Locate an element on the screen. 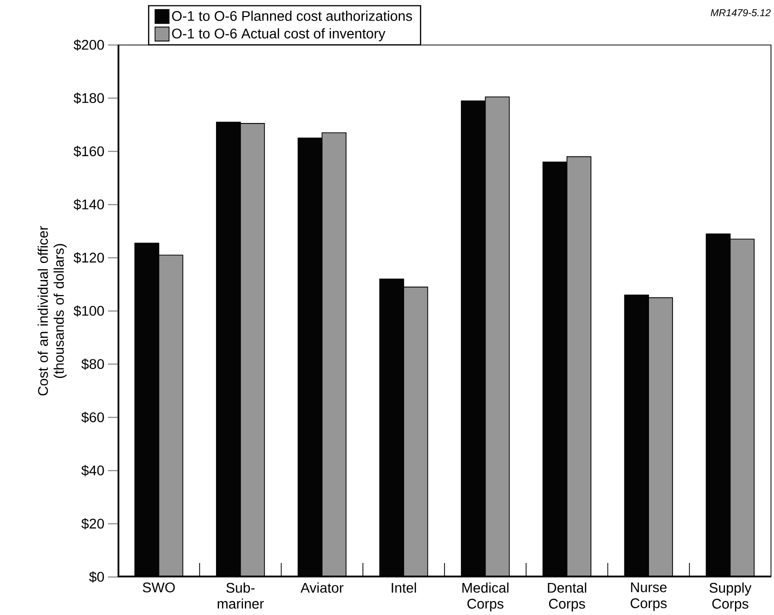 The height and width of the screenshot is (615, 774). y-tick-label: $200 is located at coordinates (89, 45).